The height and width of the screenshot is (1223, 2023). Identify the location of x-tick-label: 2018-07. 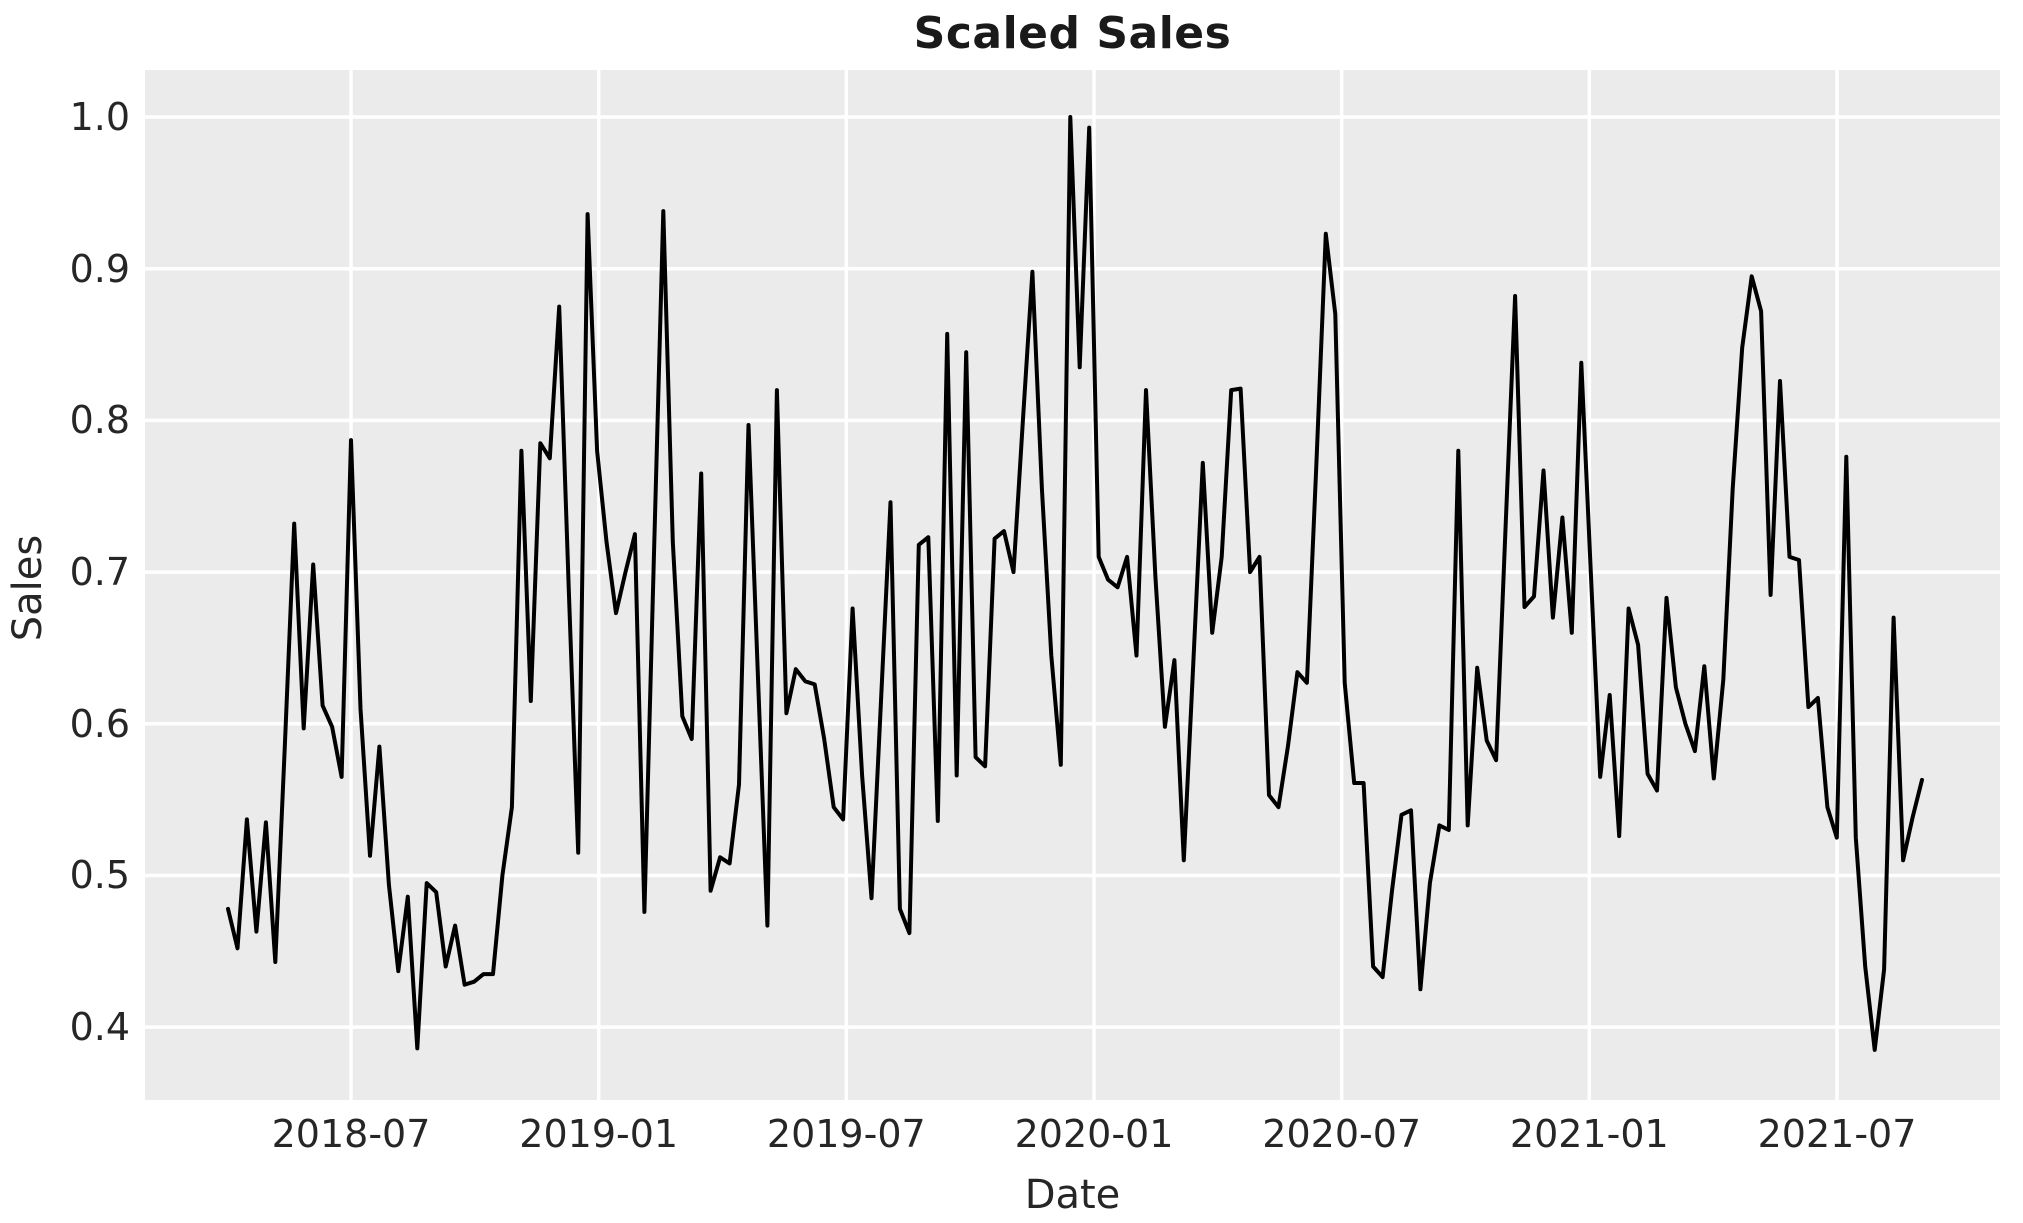
(351, 1134).